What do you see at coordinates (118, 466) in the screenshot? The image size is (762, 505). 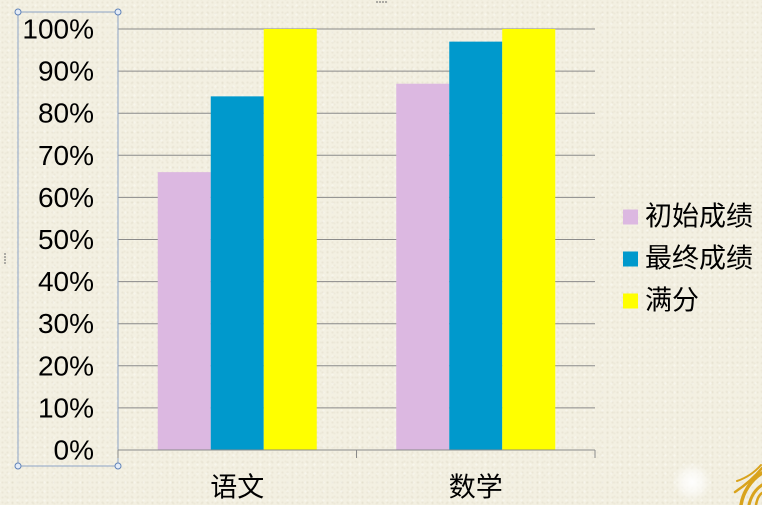 I see `resize-handle-bottom-right` at bounding box center [118, 466].